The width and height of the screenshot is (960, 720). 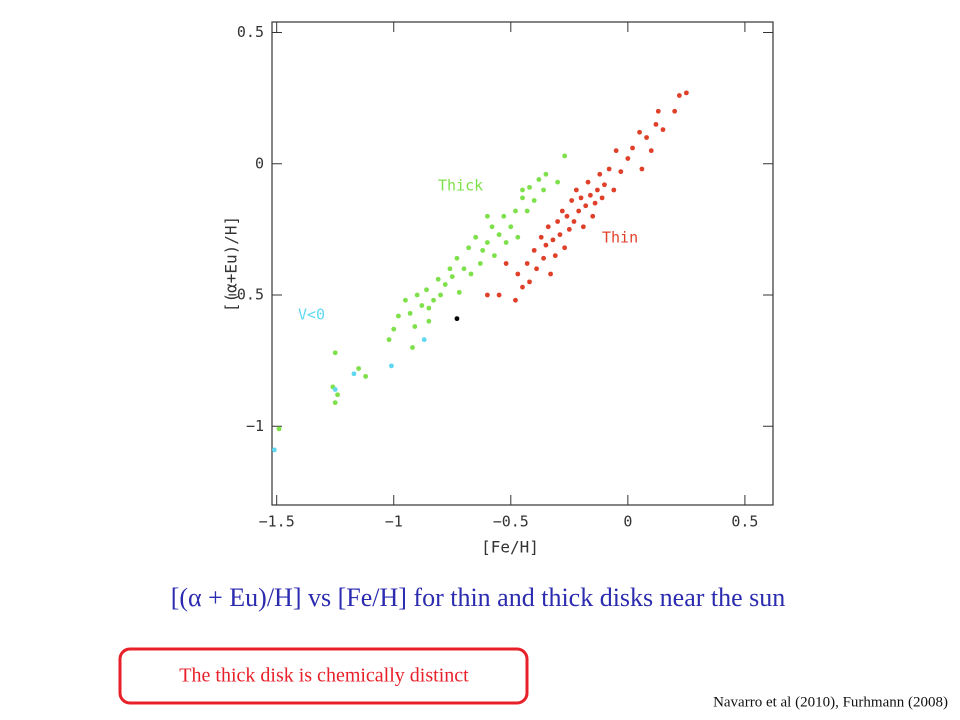 What do you see at coordinates (627, 522) in the screenshot?
I see `x-tick-label: 0` at bounding box center [627, 522].